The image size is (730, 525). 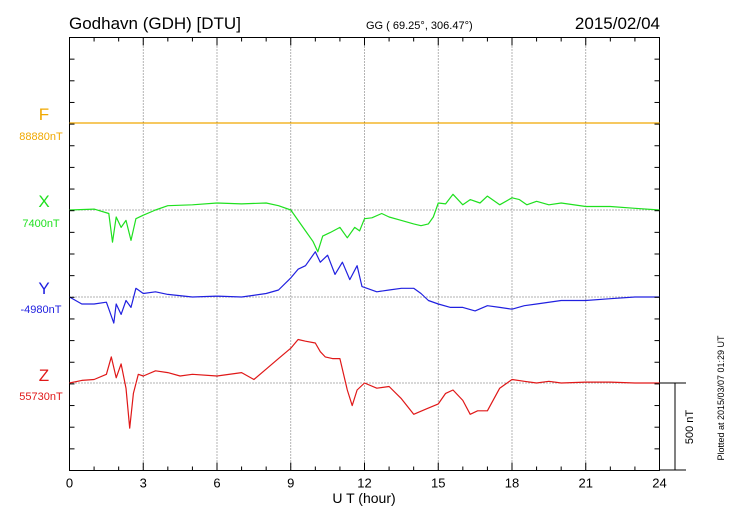 I want to click on series-line-z, so click(x=364, y=383).